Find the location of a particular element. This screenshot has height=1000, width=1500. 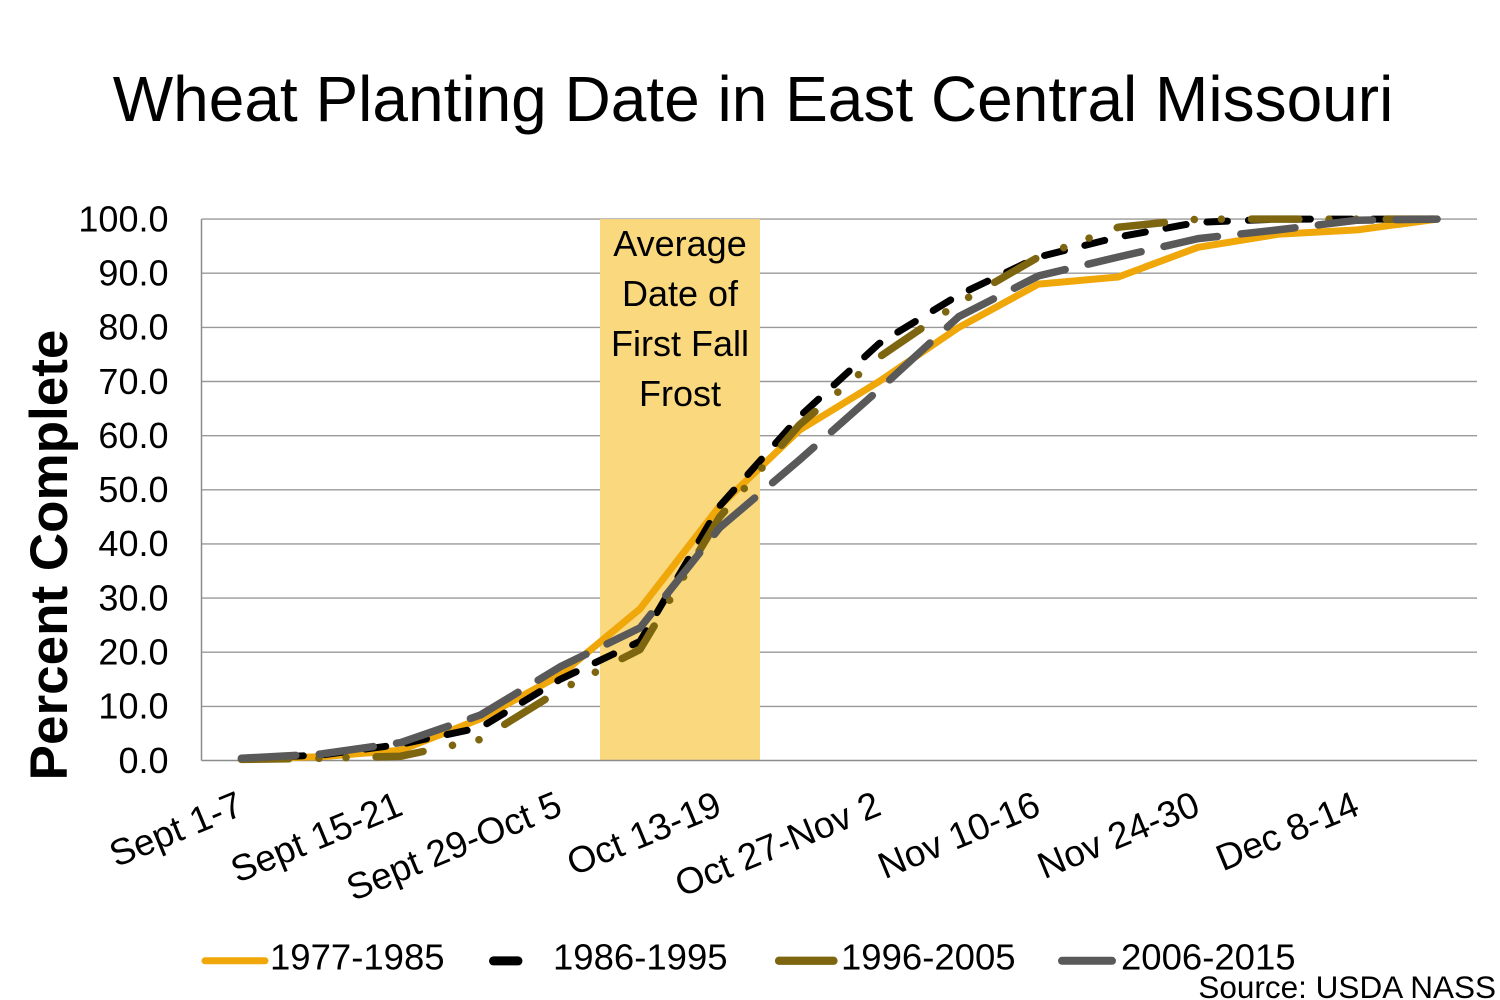

svg-text: 1996-2005 is located at coordinates (928, 957).